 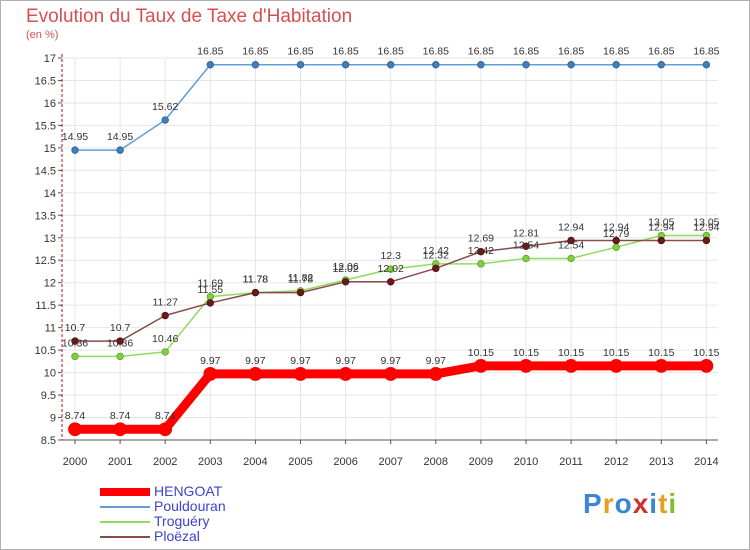 What do you see at coordinates (481, 239) in the screenshot?
I see `data-label: 12.69` at bounding box center [481, 239].